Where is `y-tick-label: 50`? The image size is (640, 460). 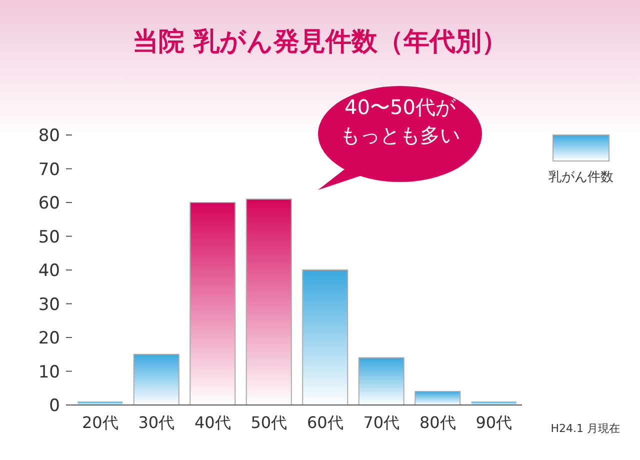
y-tick-label: 50 is located at coordinates (49, 237).